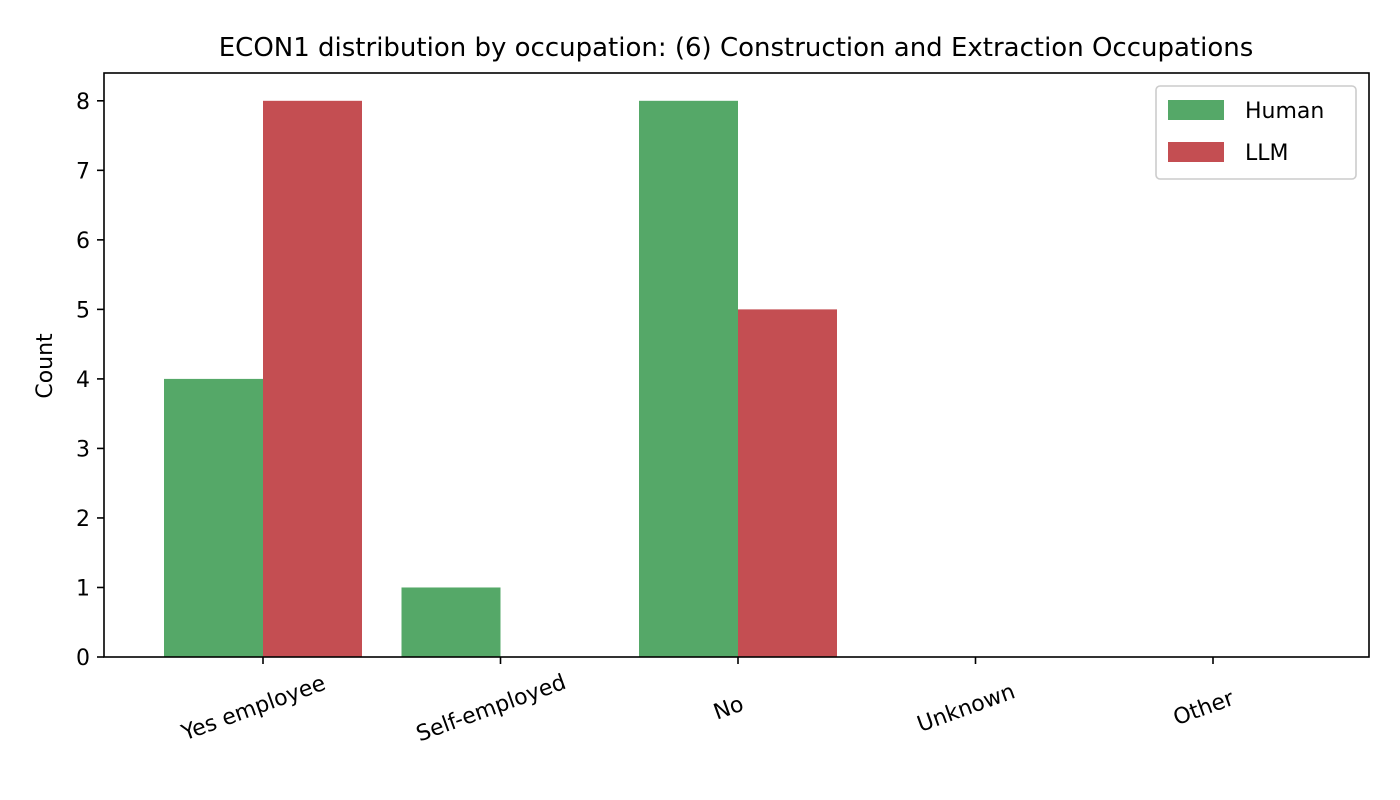  I want to click on legend-swatch-human, so click(1196, 110).